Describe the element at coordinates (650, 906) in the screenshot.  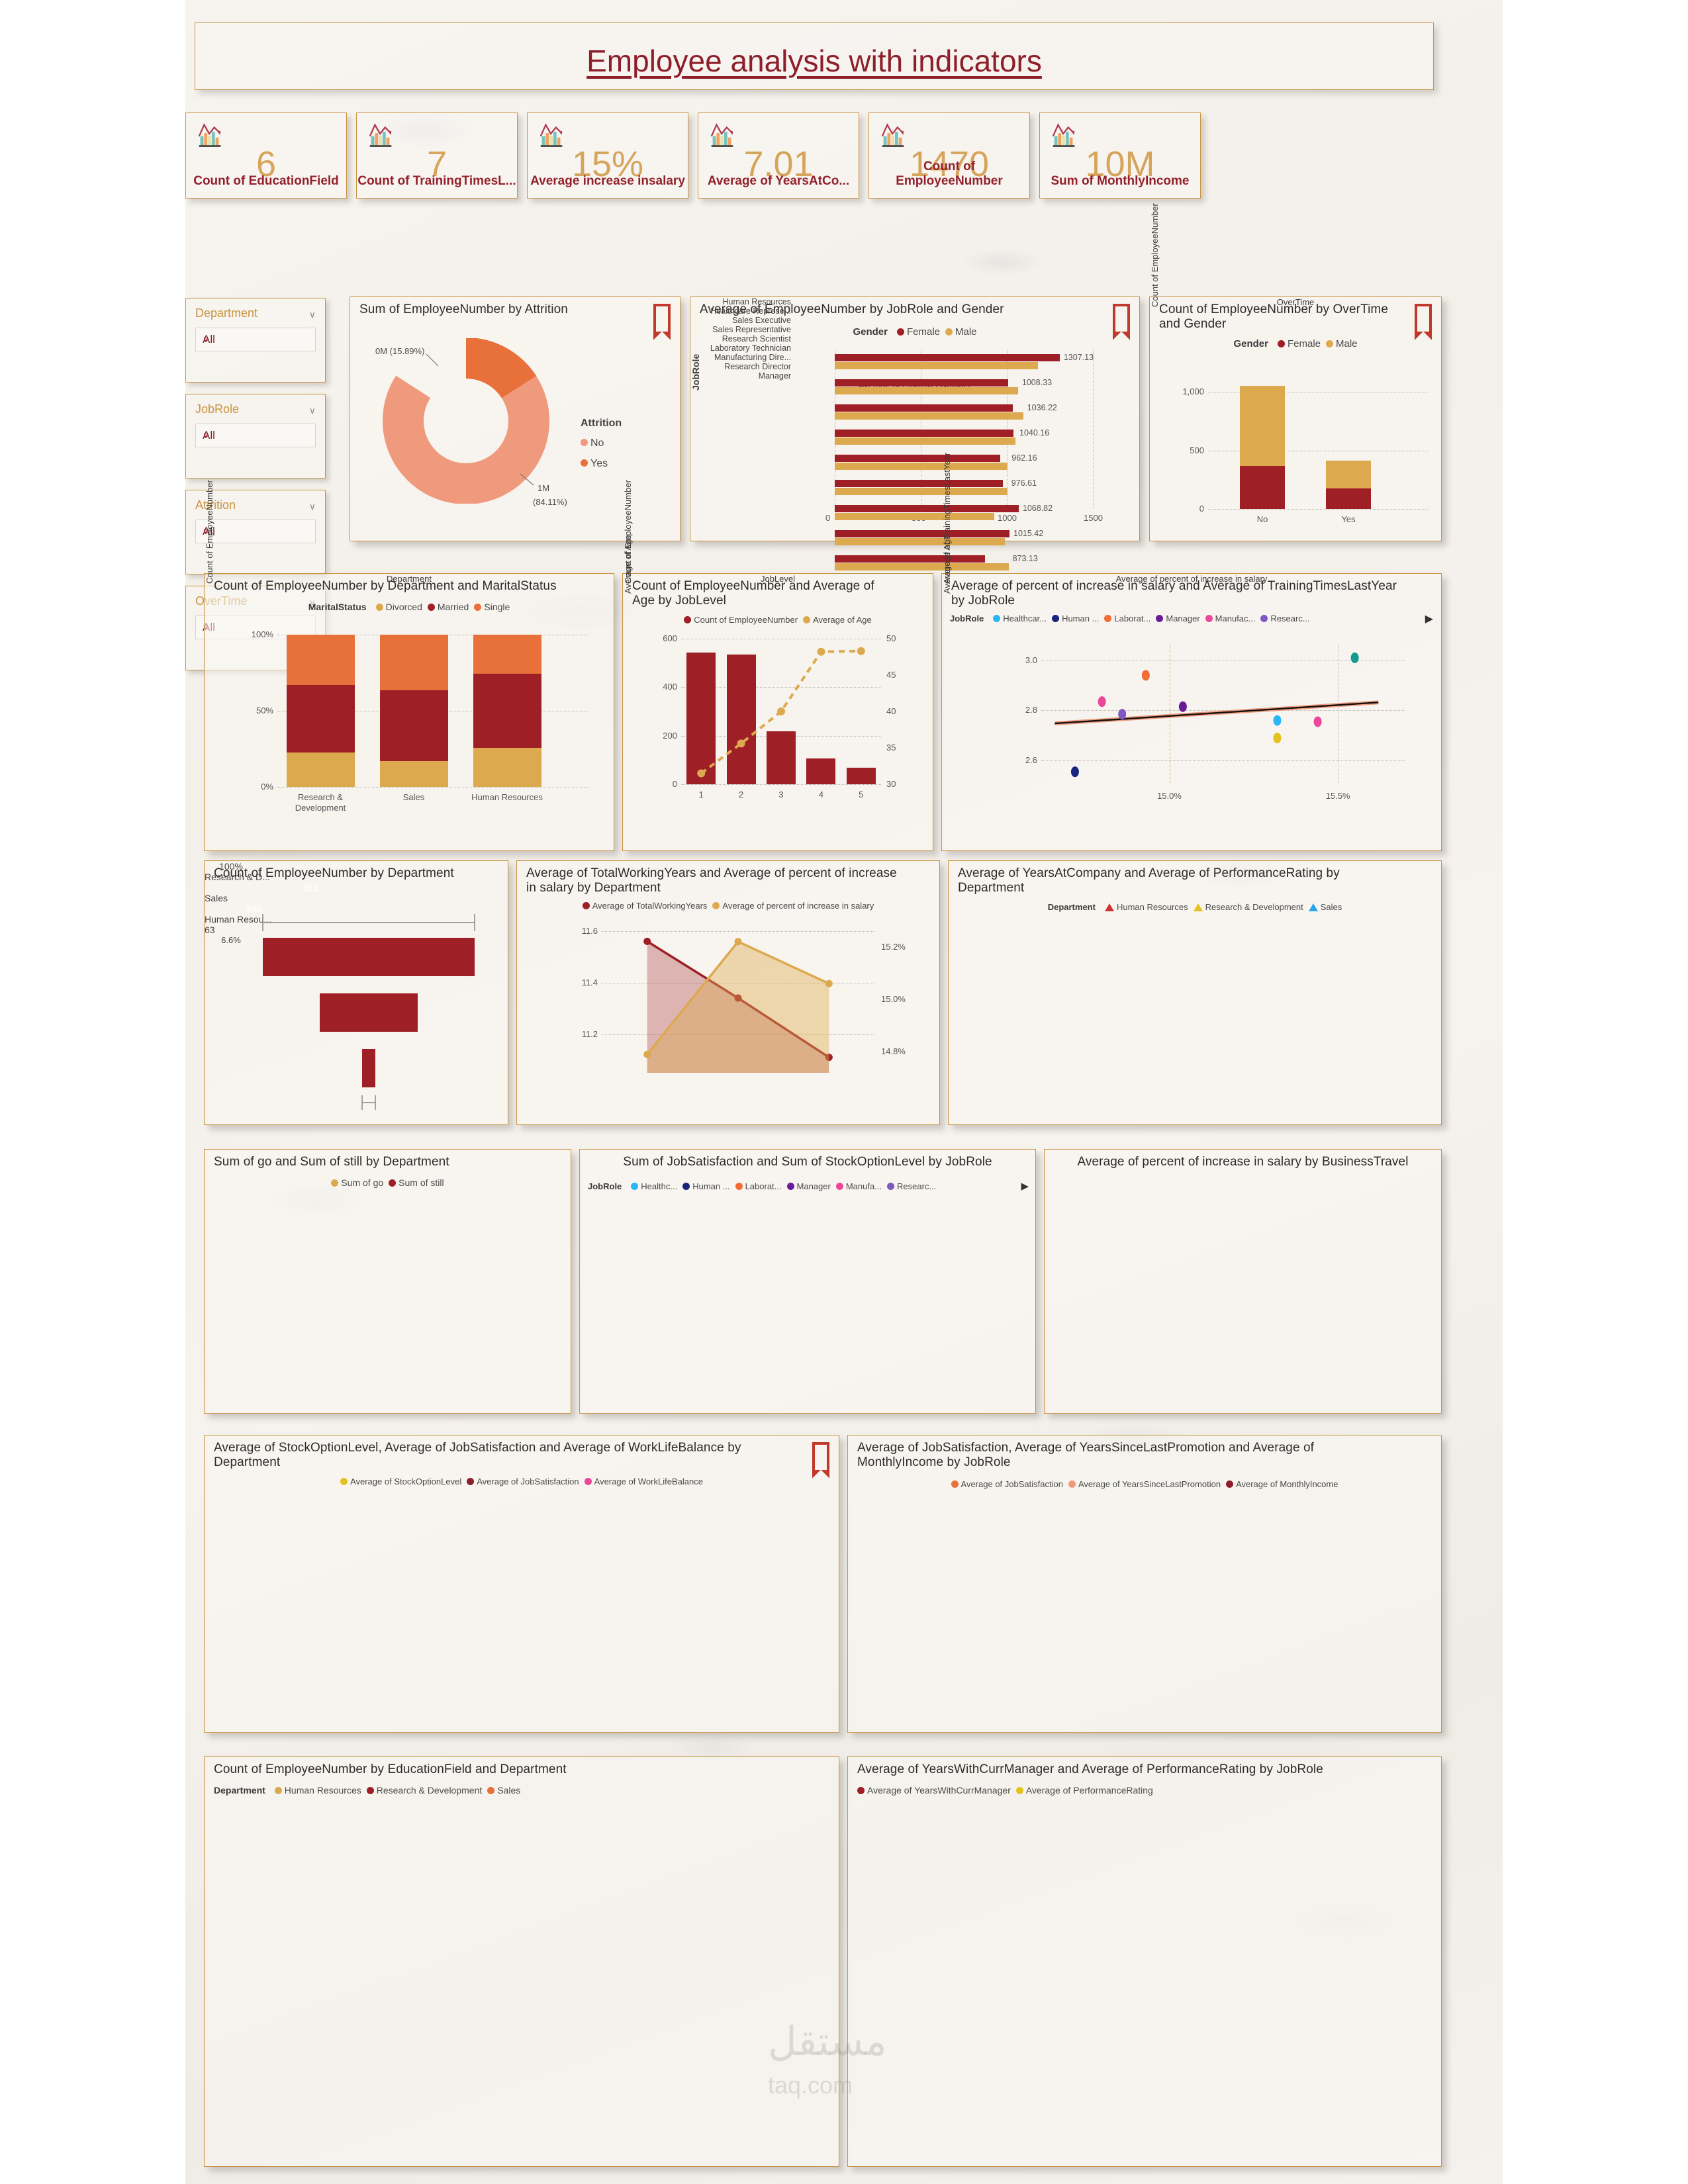
I see `legend-label-twy: Average of TotalWorkingYears` at that location.